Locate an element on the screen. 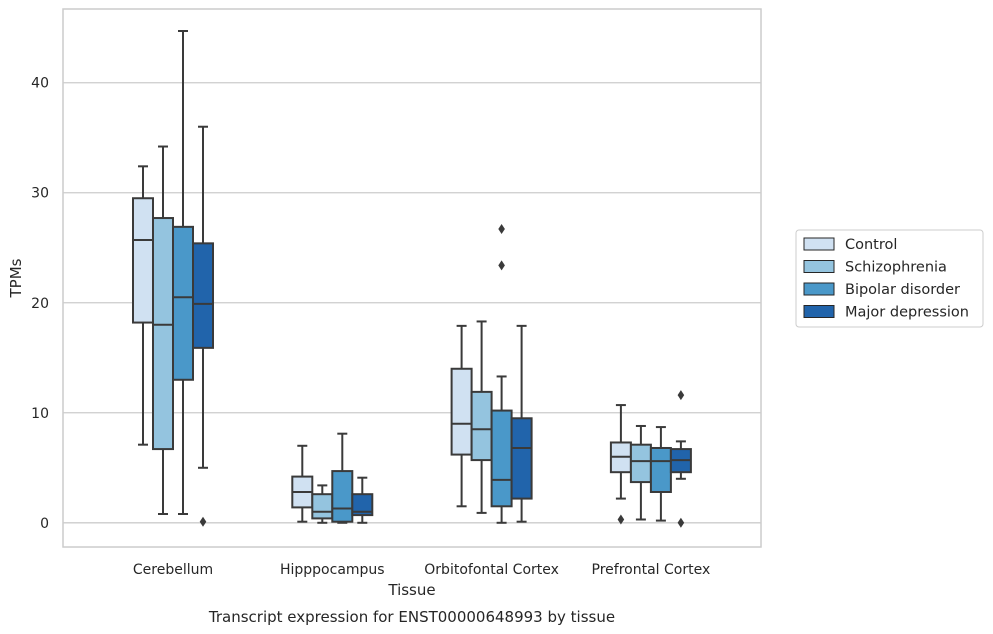  legend-label: Schizophrenia is located at coordinates (896, 268).